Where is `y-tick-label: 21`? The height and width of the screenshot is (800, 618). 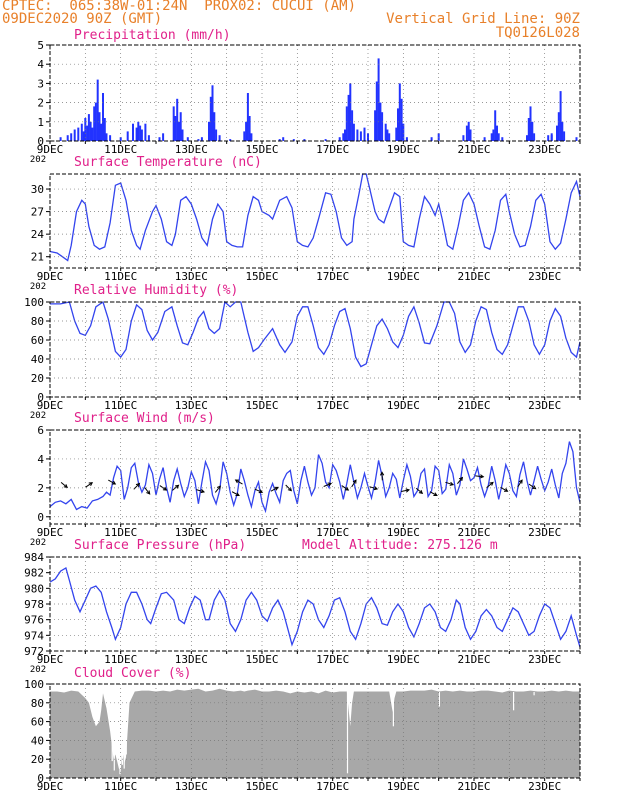 y-tick-label: 21 is located at coordinates (37, 257).